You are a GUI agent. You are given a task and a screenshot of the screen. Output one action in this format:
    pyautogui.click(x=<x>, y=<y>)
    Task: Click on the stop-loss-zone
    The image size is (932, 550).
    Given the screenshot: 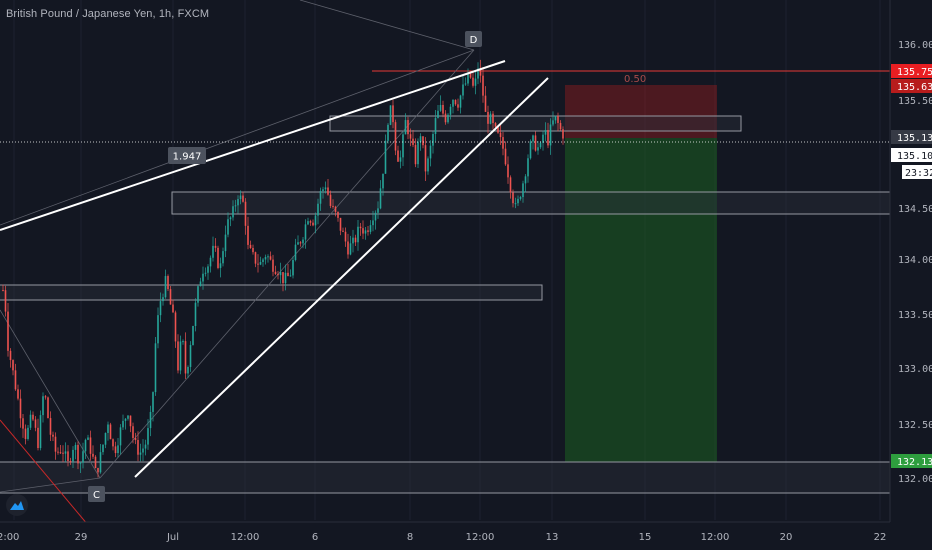 What is the action you would take?
    pyautogui.click(x=641, y=111)
    